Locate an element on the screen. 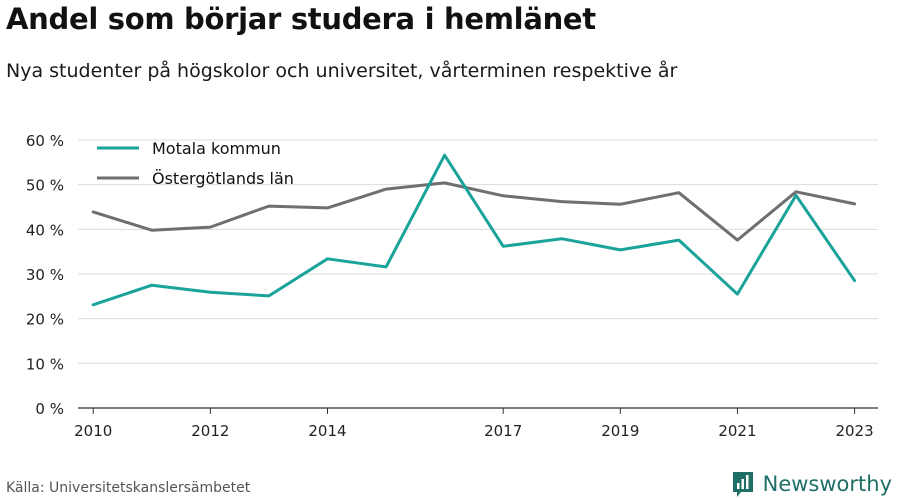  legend-label: Motala kommun is located at coordinates (216, 148).